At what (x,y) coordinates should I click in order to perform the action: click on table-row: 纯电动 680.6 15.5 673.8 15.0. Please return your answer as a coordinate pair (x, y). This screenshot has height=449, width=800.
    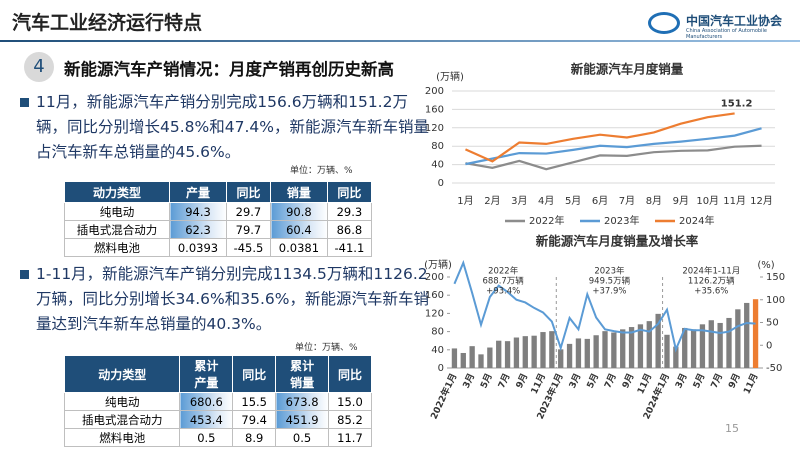
    Looking at the image, I should click on (218, 401).